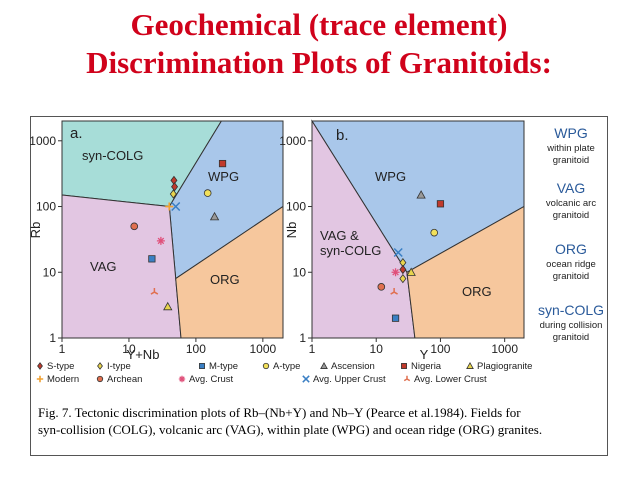 The image size is (638, 478). I want to click on panel-b-x-tick-label: 1, so click(312, 349).